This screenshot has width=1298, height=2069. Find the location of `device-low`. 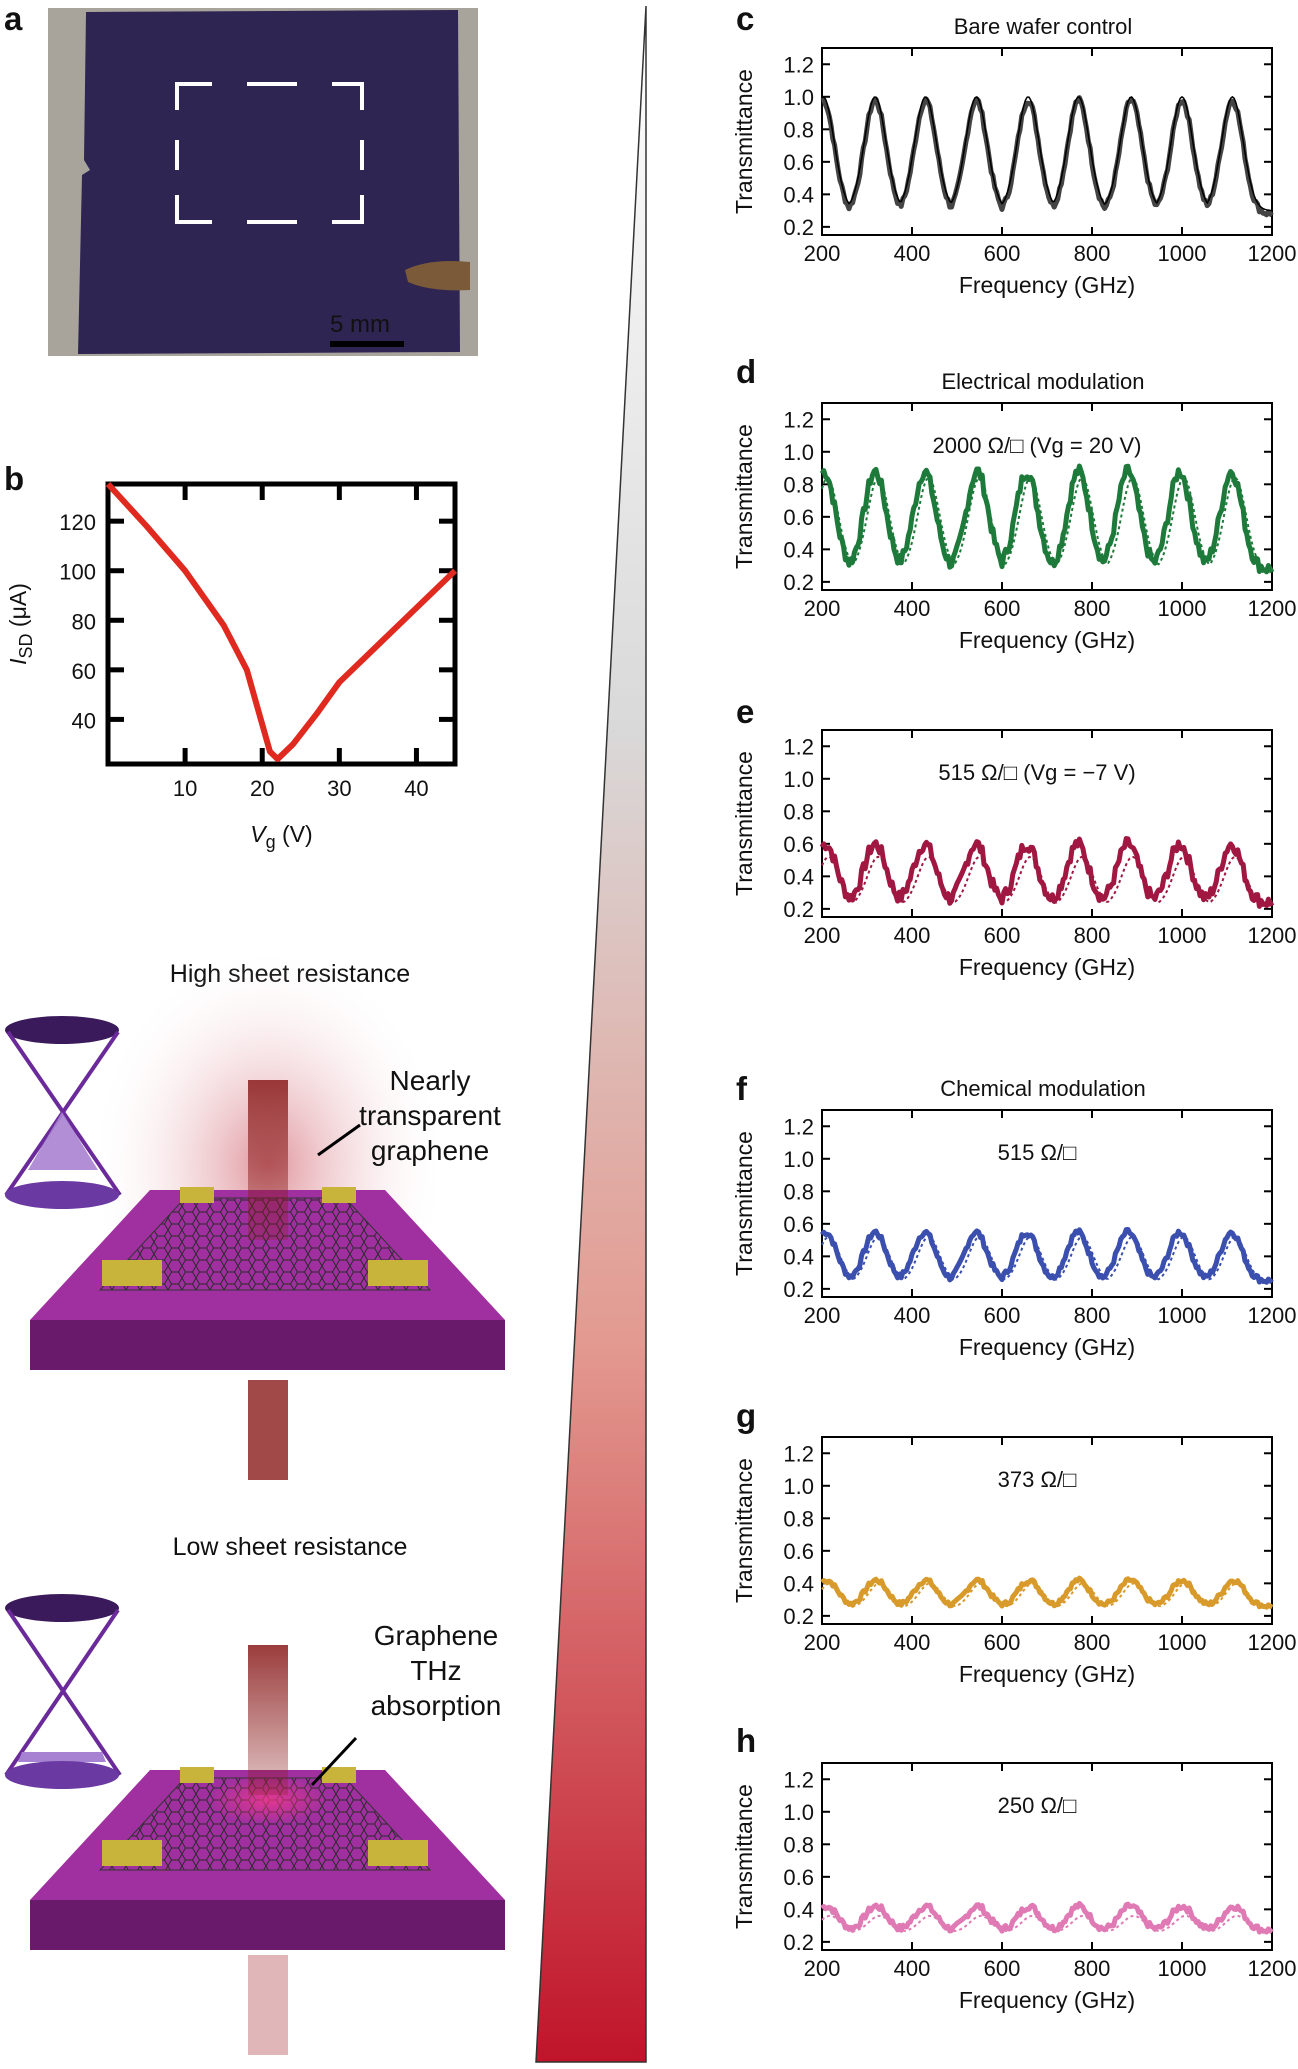

device-low is located at coordinates (267, 1858).